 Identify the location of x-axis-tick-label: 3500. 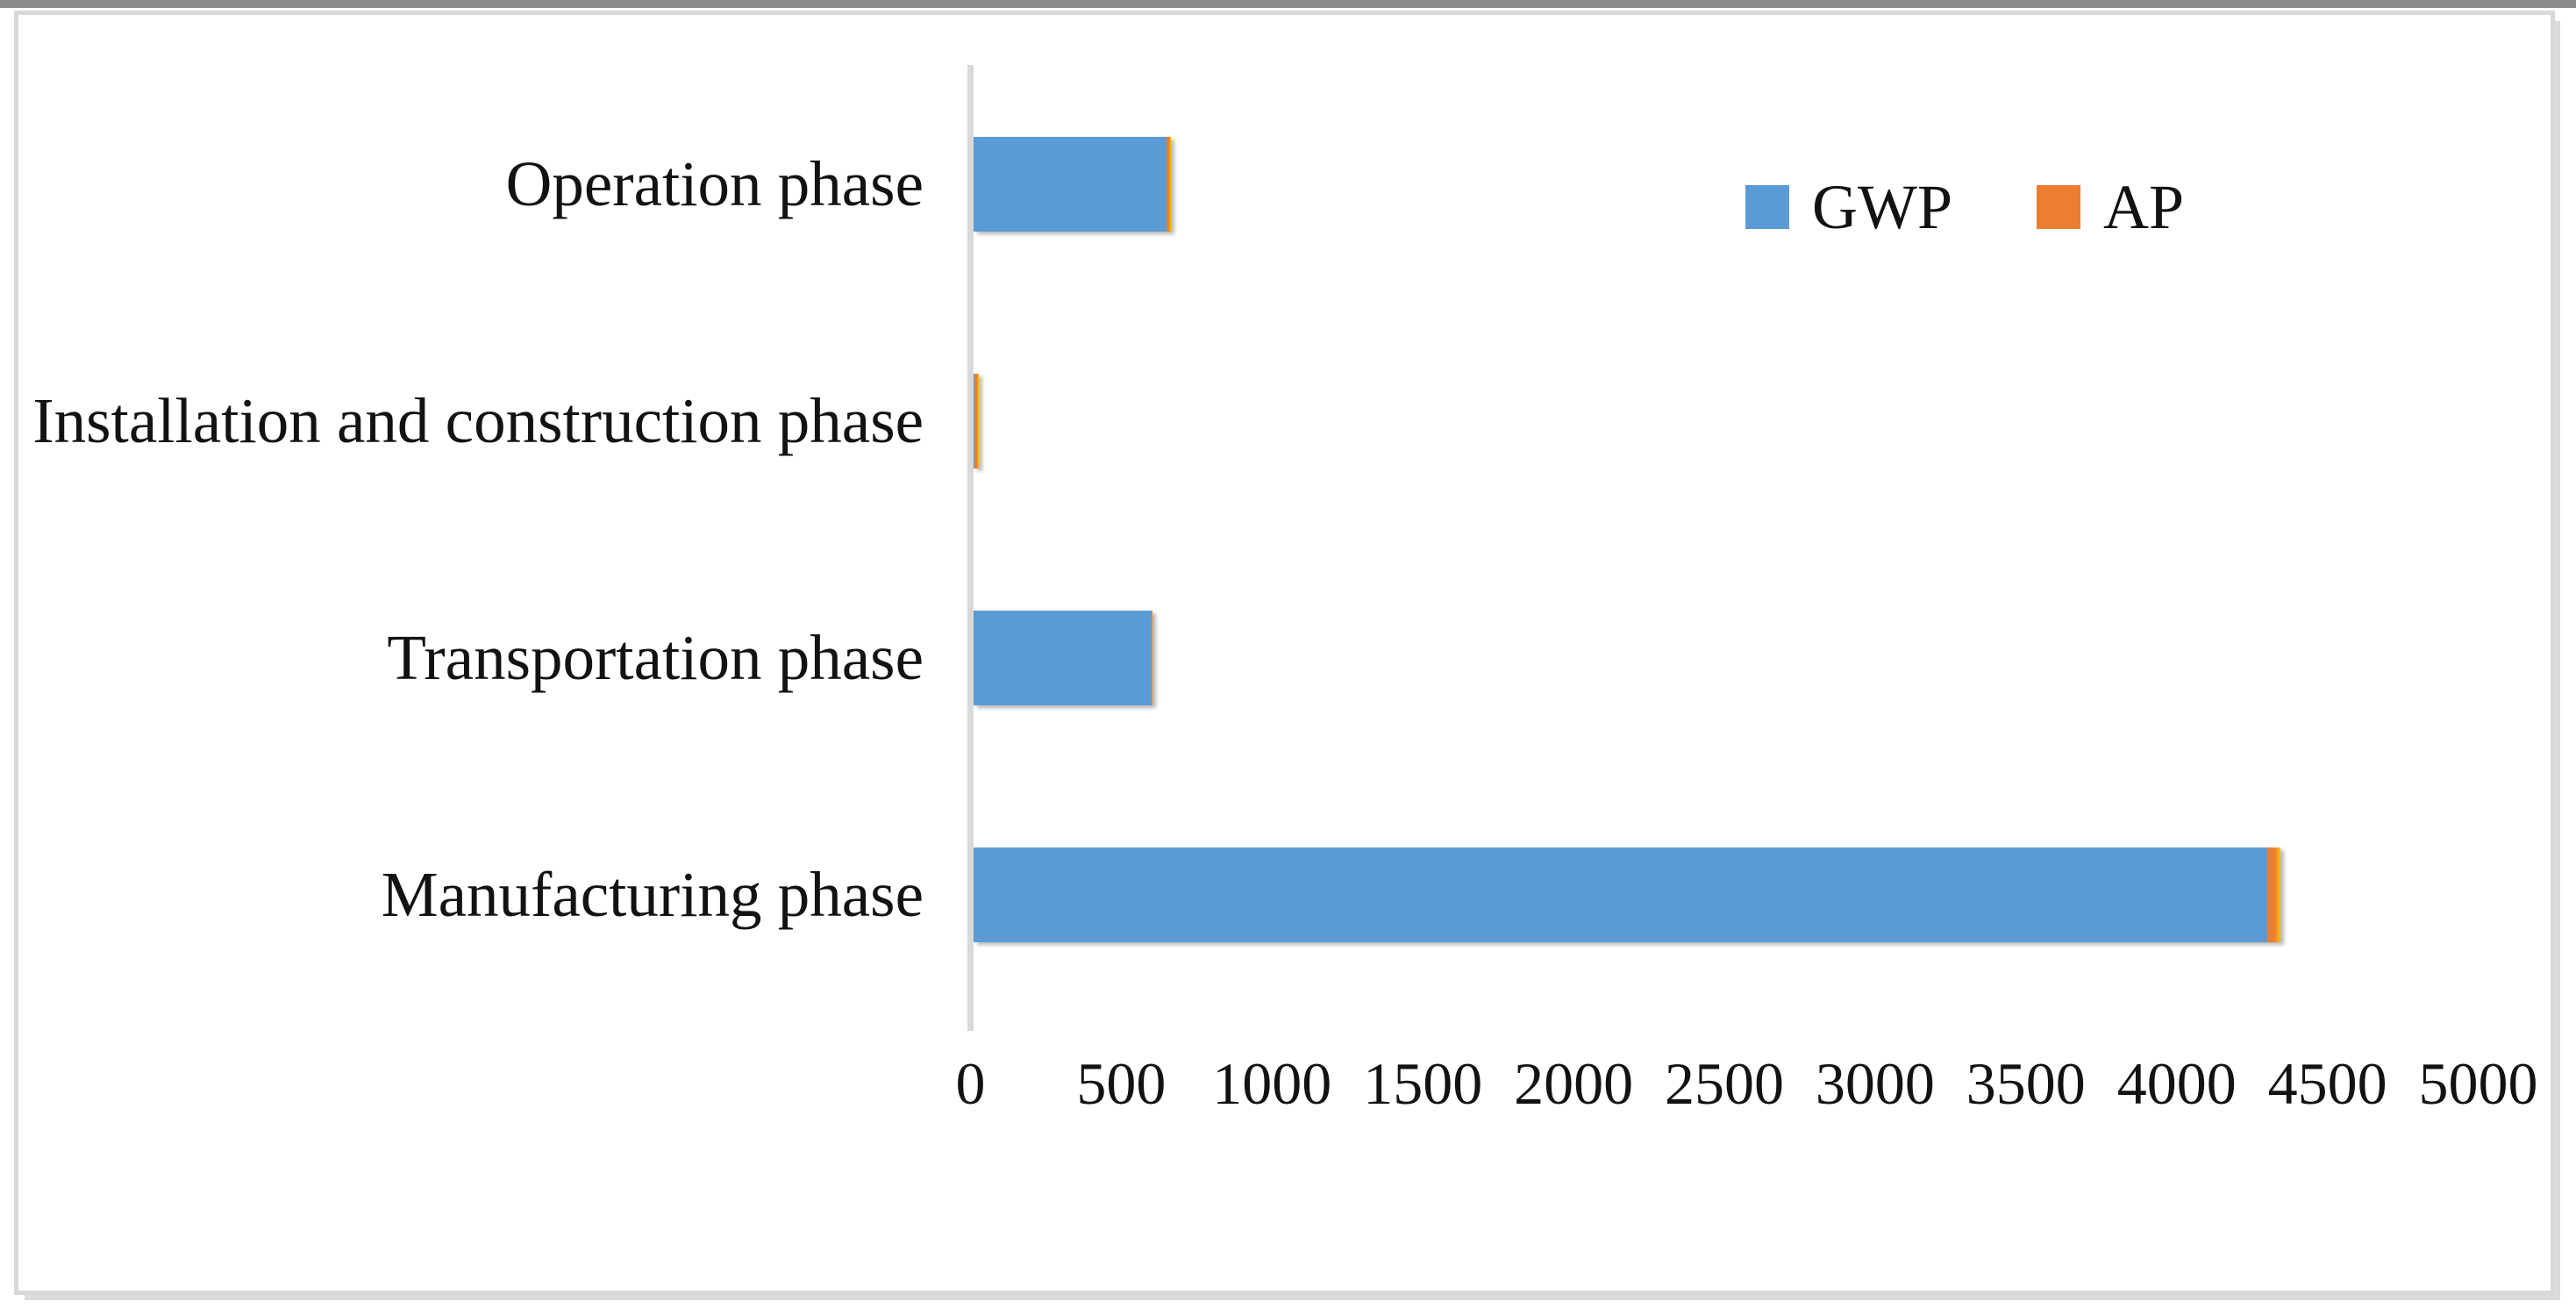
(2026, 1083).